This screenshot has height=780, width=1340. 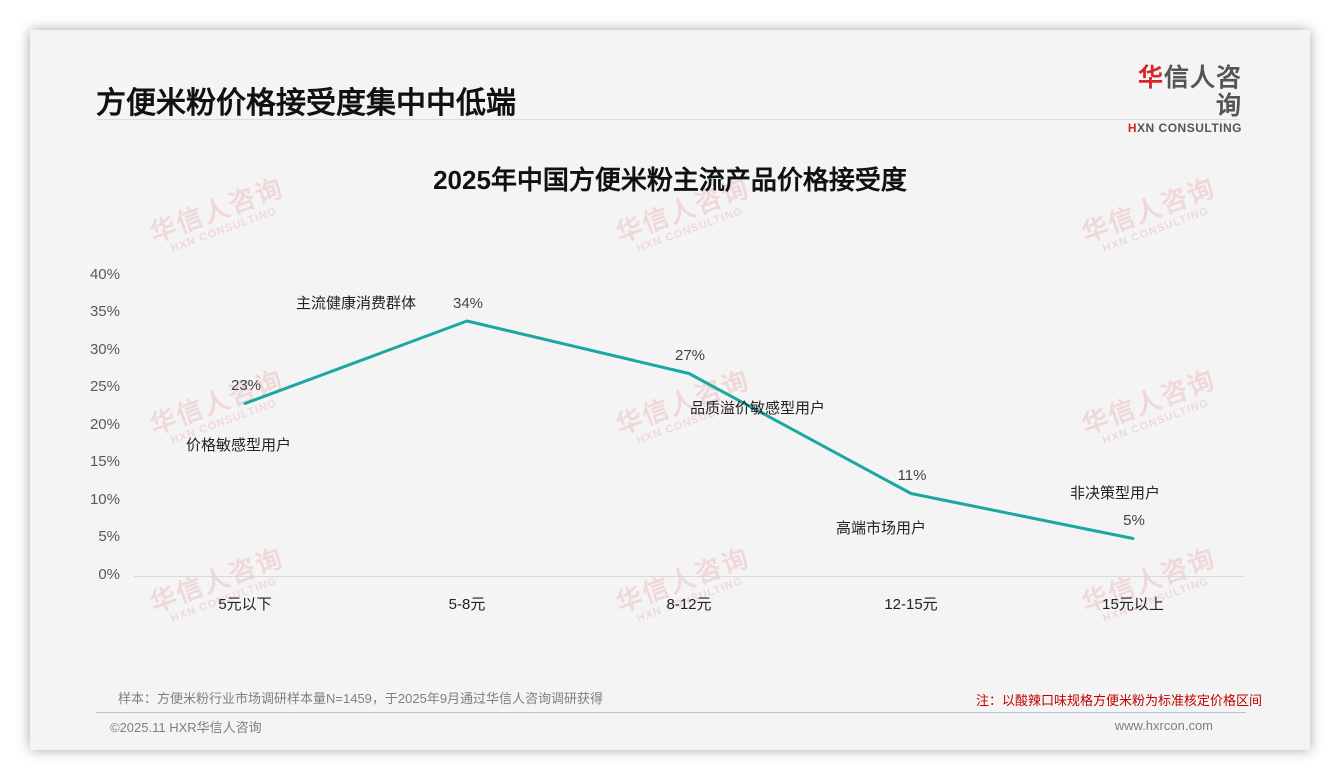 What do you see at coordinates (245, 604) in the screenshot?
I see `x-tick: 5元以下` at bounding box center [245, 604].